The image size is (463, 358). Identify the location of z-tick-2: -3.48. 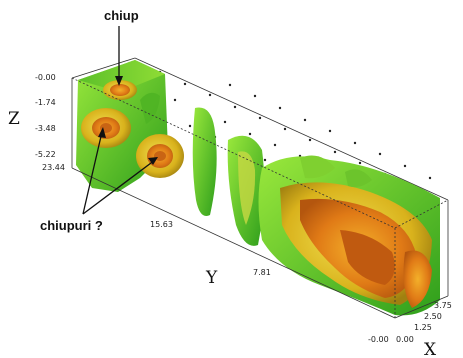
(45, 128).